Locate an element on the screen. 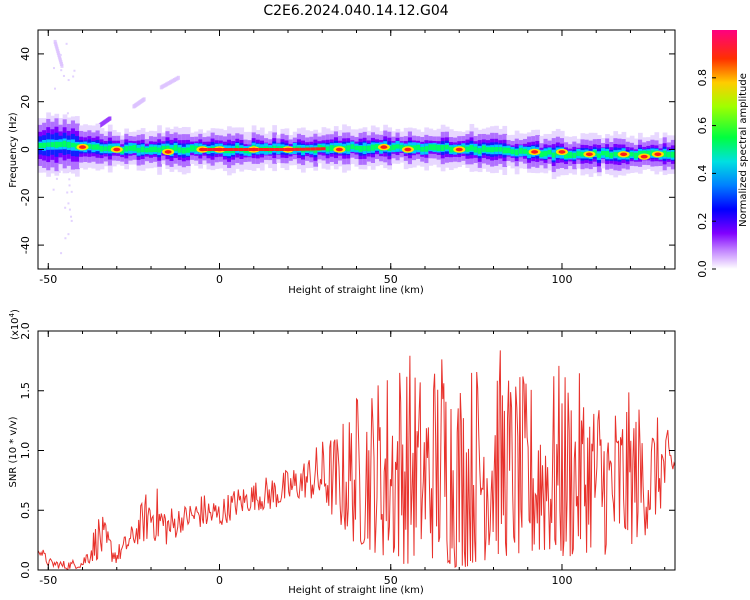  spectrogram-y-tick-label-3: 20 is located at coordinates (25, 102).